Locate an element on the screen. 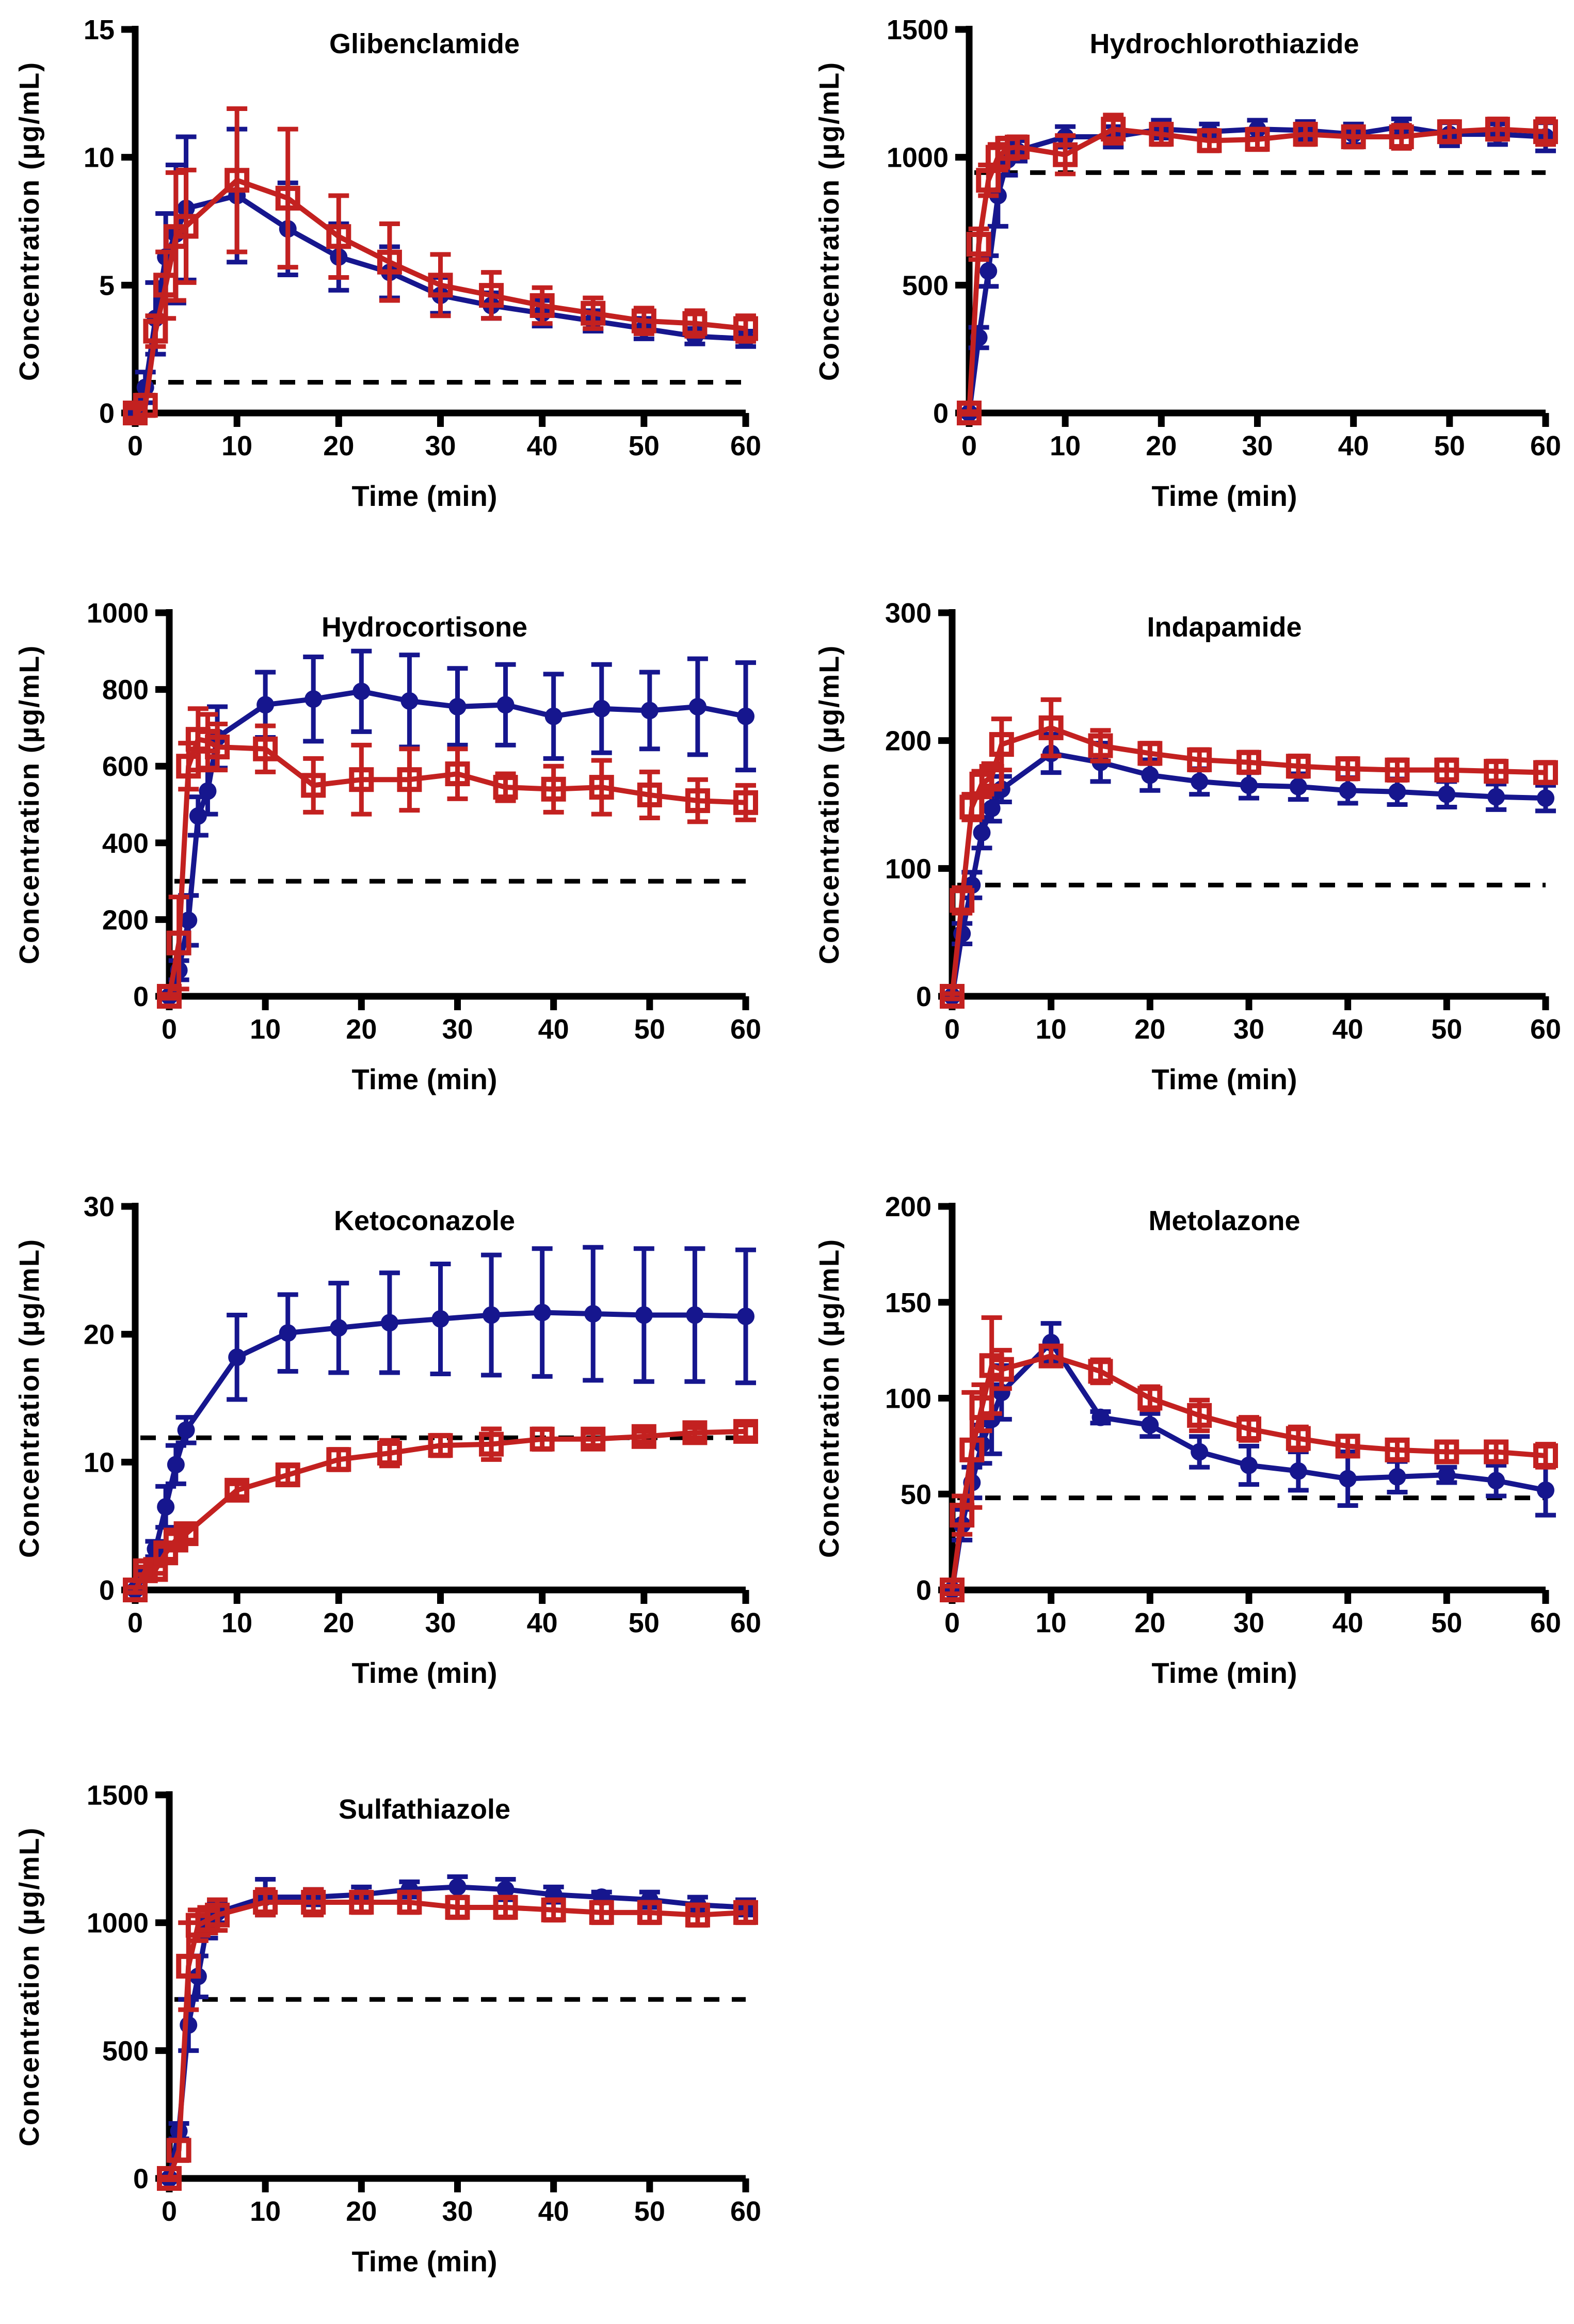 Image resolution: width=1574 pixels, height=2324 pixels. y-tick-label: 800 is located at coordinates (125, 690).